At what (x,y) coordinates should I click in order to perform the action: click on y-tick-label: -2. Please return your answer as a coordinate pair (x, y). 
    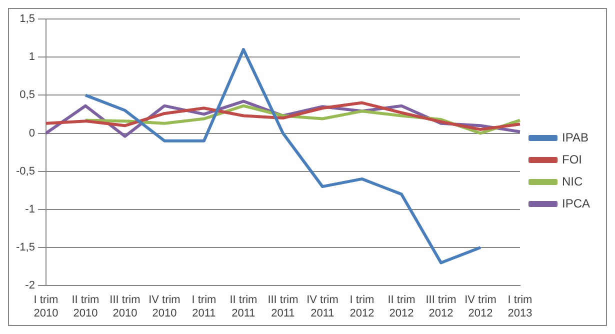
    Looking at the image, I should click on (30, 286).